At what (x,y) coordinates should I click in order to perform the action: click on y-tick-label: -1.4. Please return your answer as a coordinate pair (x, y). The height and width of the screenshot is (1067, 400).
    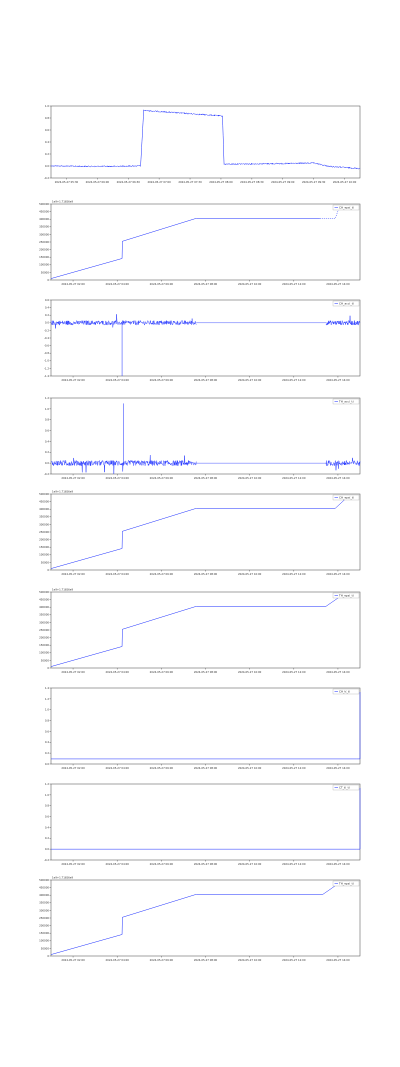
    Looking at the image, I should click on (46, 376).